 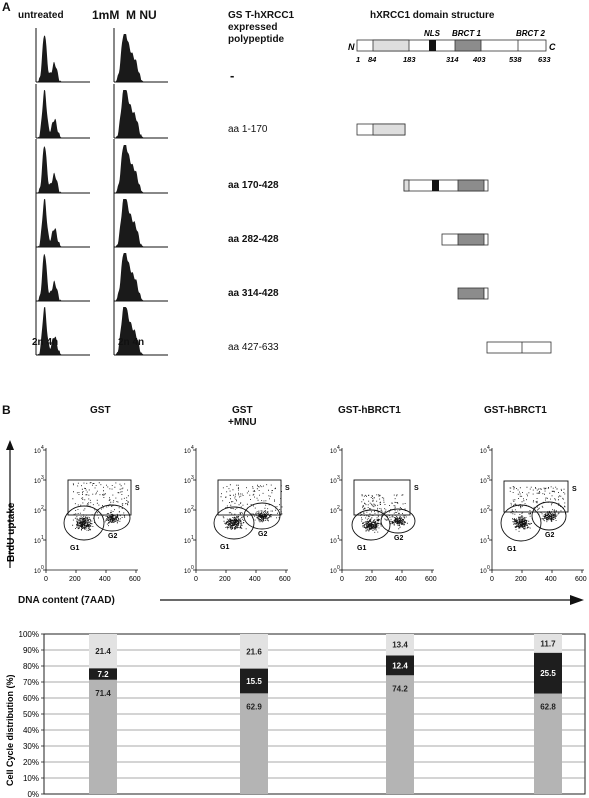 I want to click on n-terminus-label: N, so click(x=351, y=47).